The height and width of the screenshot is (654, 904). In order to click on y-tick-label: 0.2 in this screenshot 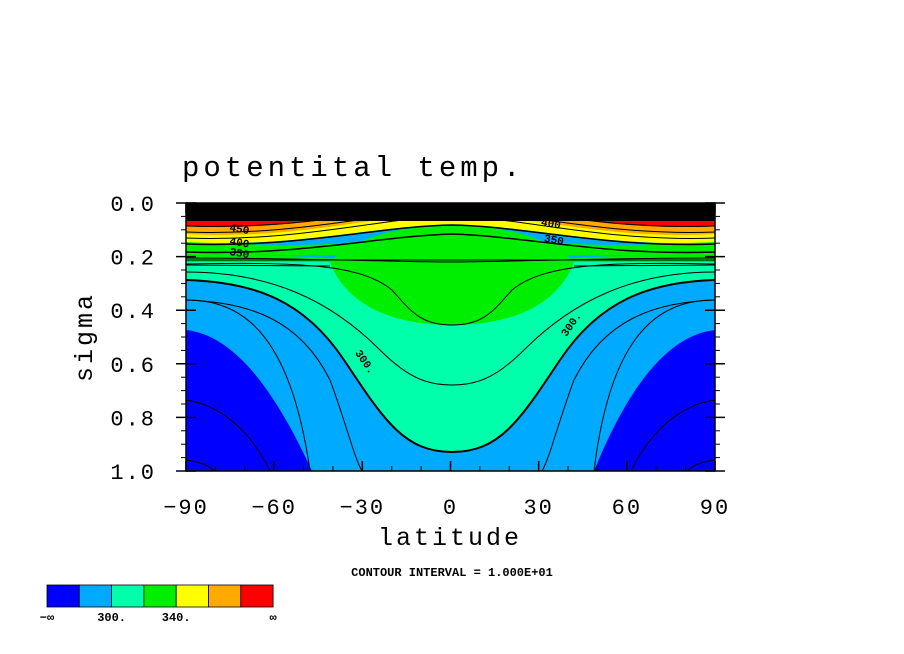, I will do `click(133, 259)`.